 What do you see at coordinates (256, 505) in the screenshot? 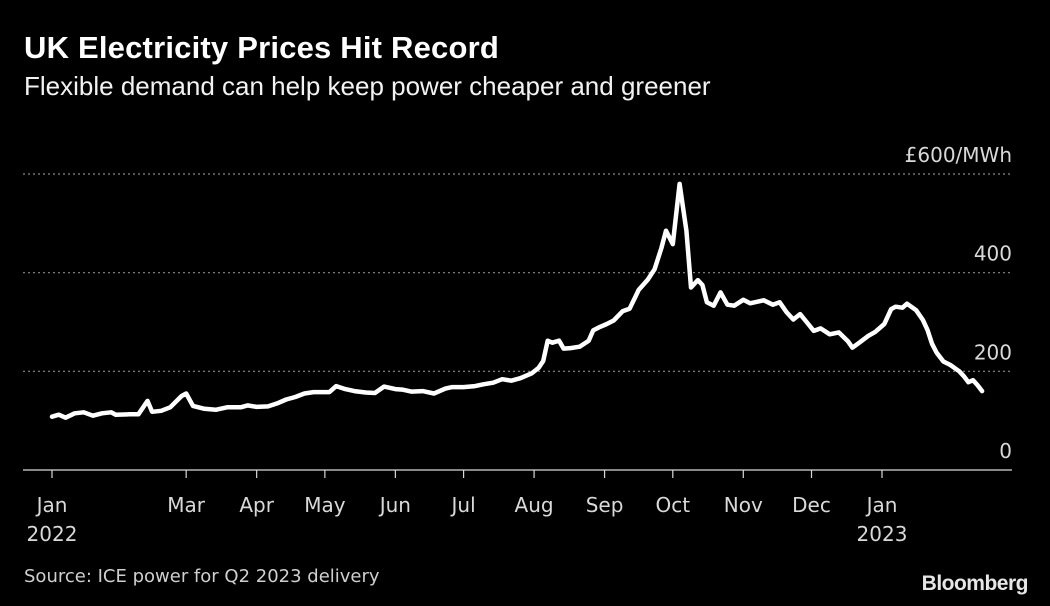
I see `x-tick-label: Apr` at bounding box center [256, 505].